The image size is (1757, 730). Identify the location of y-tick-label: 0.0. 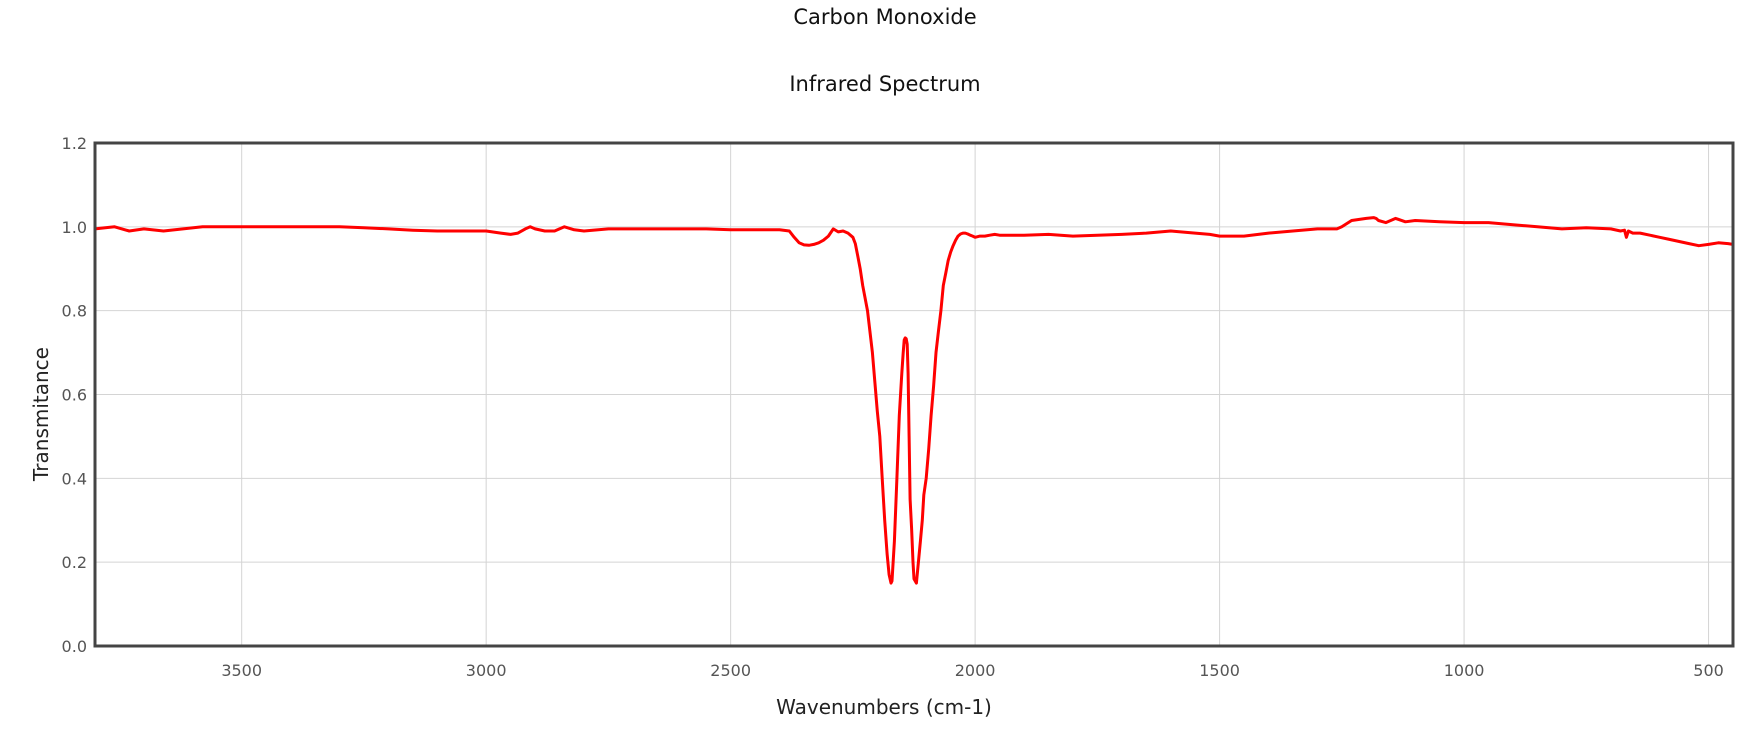
(74, 646).